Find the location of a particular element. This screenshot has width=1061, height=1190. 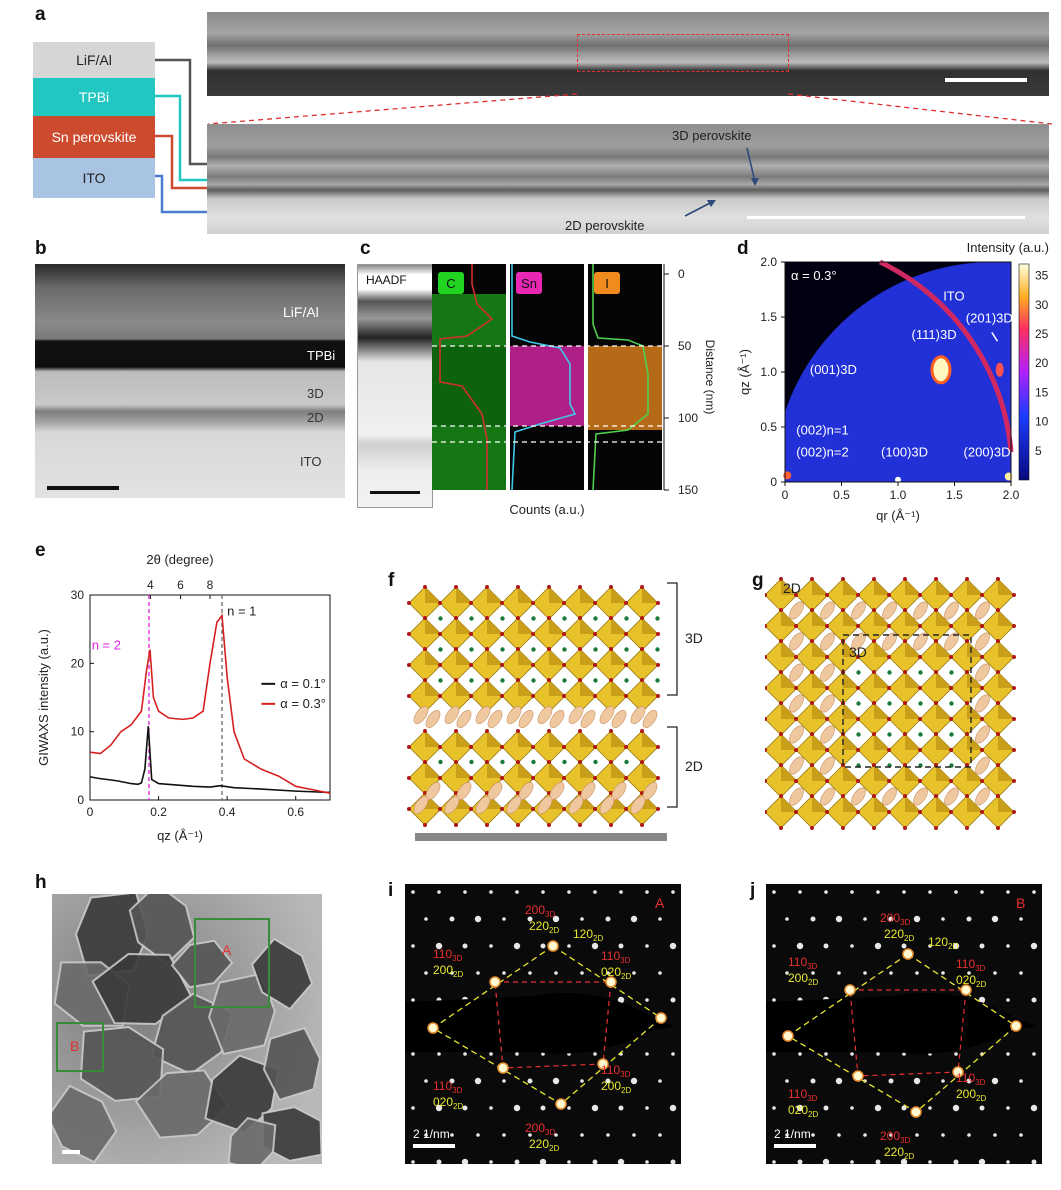

spot-index: 200 is located at coordinates (890, 918).